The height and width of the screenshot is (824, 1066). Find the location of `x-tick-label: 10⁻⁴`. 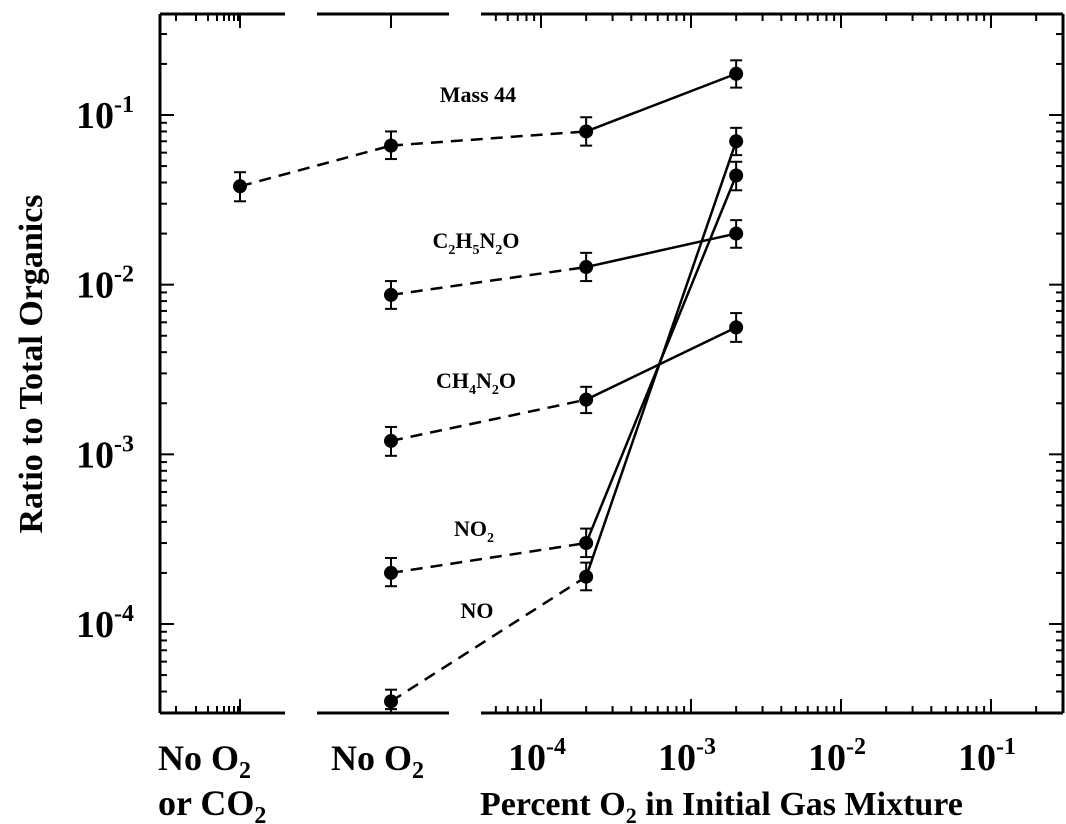

x-tick-label: 10⁻⁴ is located at coordinates (537, 756).